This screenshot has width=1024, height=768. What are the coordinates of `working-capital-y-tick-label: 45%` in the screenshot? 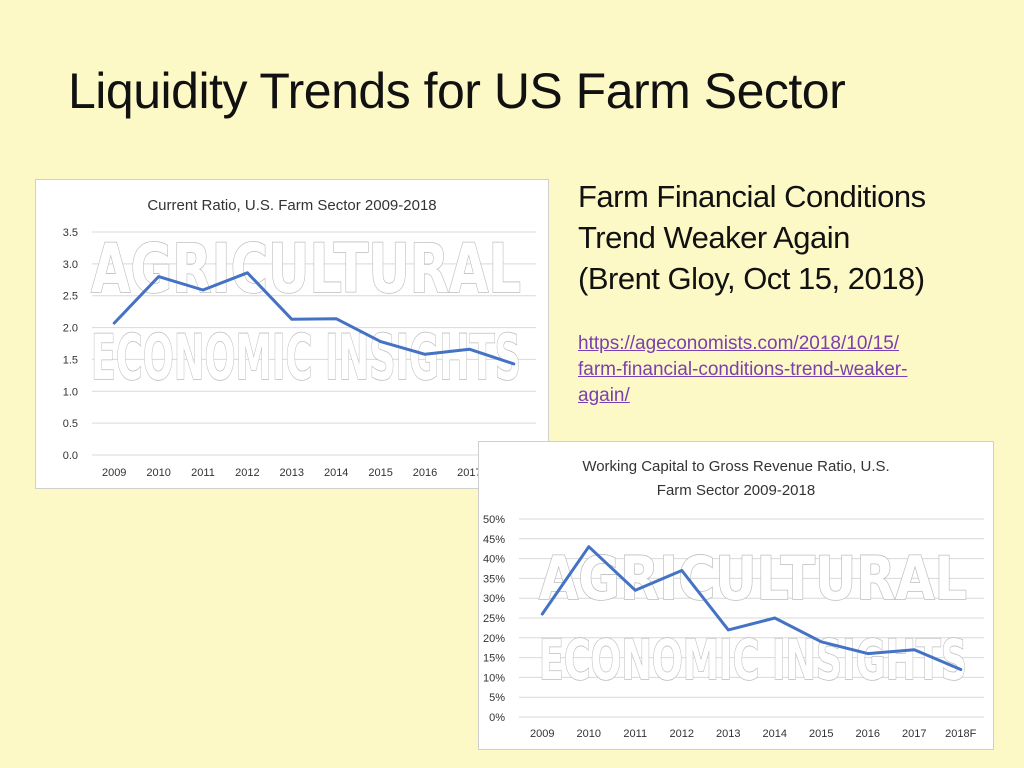 It's located at (494, 540).